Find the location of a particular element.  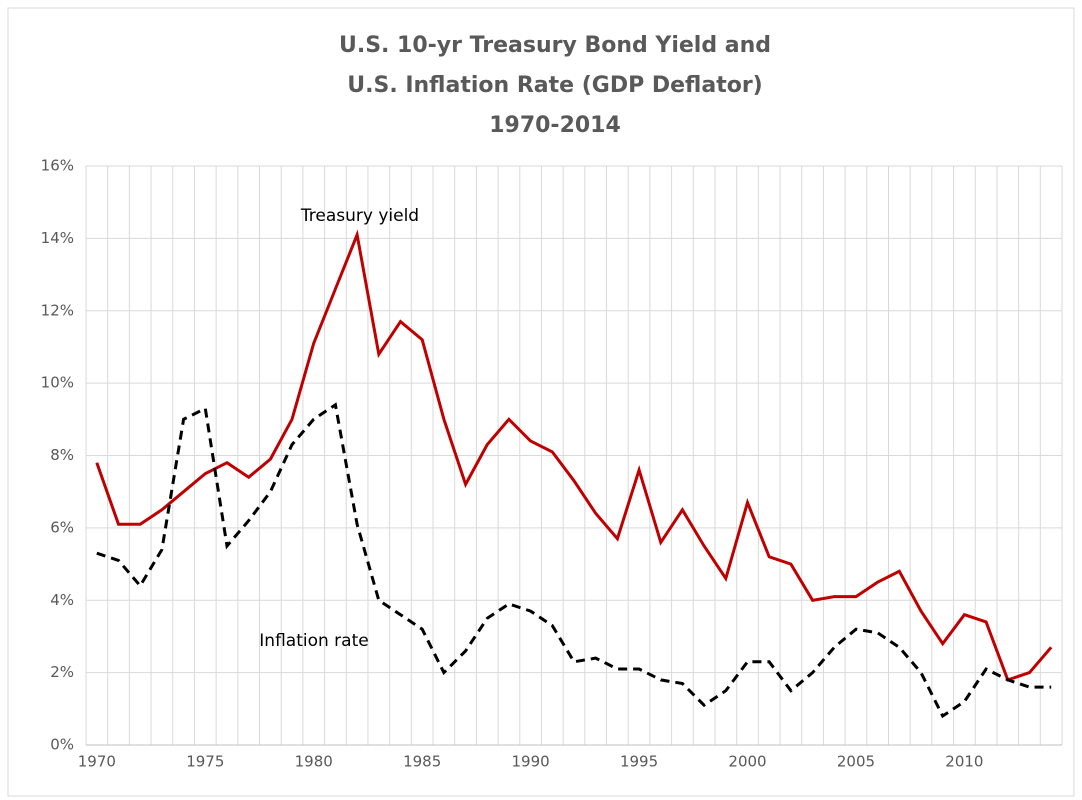

y-tick-label: 16% is located at coordinates (57, 166).